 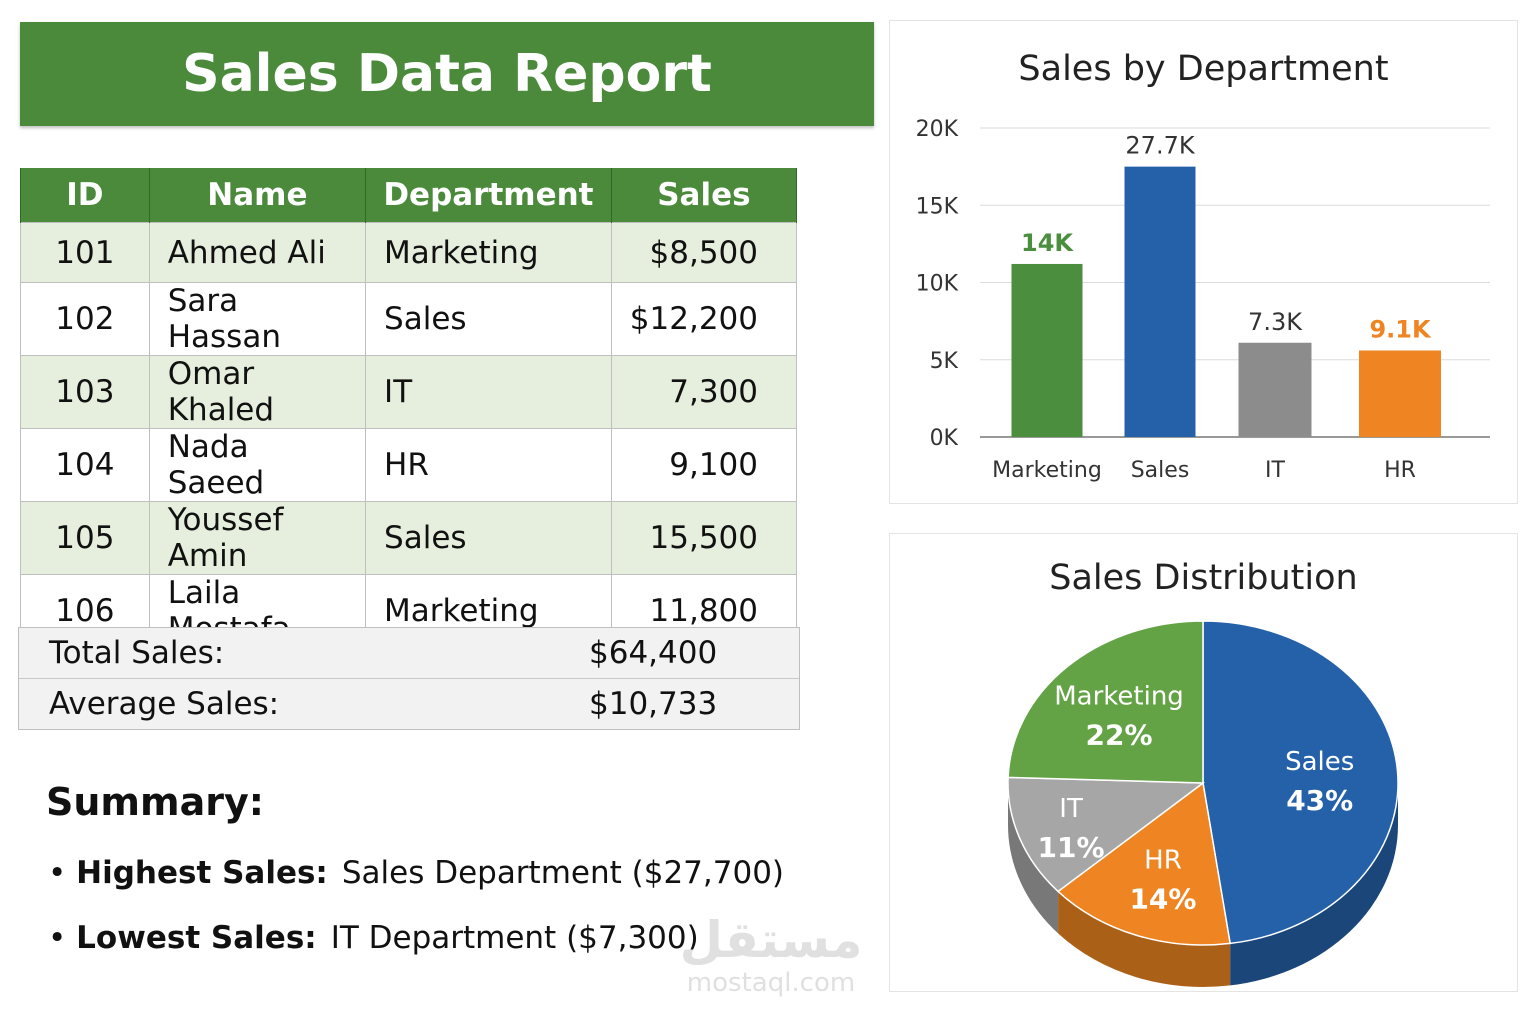 What do you see at coordinates (488, 252) in the screenshot?
I see `cell-department: Marketing` at bounding box center [488, 252].